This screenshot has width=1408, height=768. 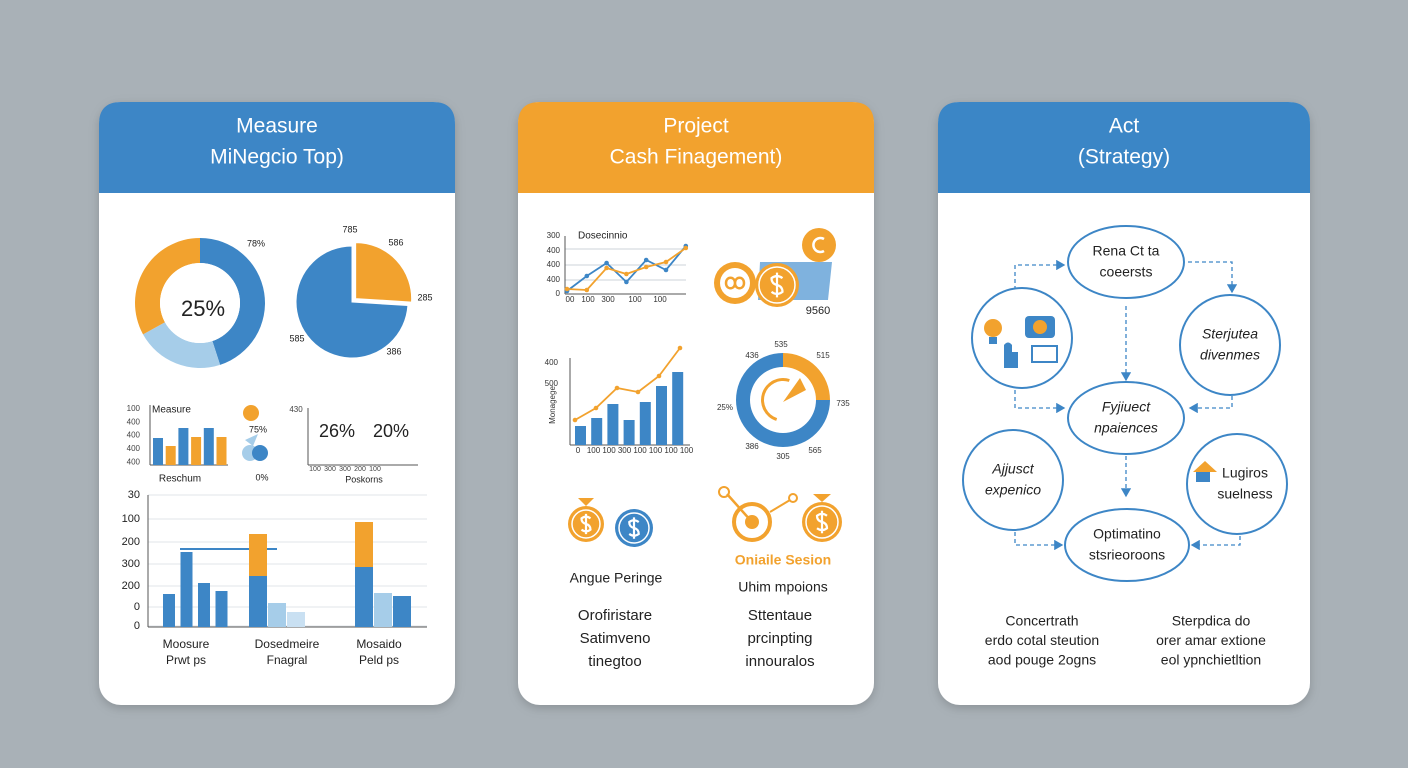 What do you see at coordinates (815, 450) in the screenshot?
I see `donut-label: 565` at bounding box center [815, 450].